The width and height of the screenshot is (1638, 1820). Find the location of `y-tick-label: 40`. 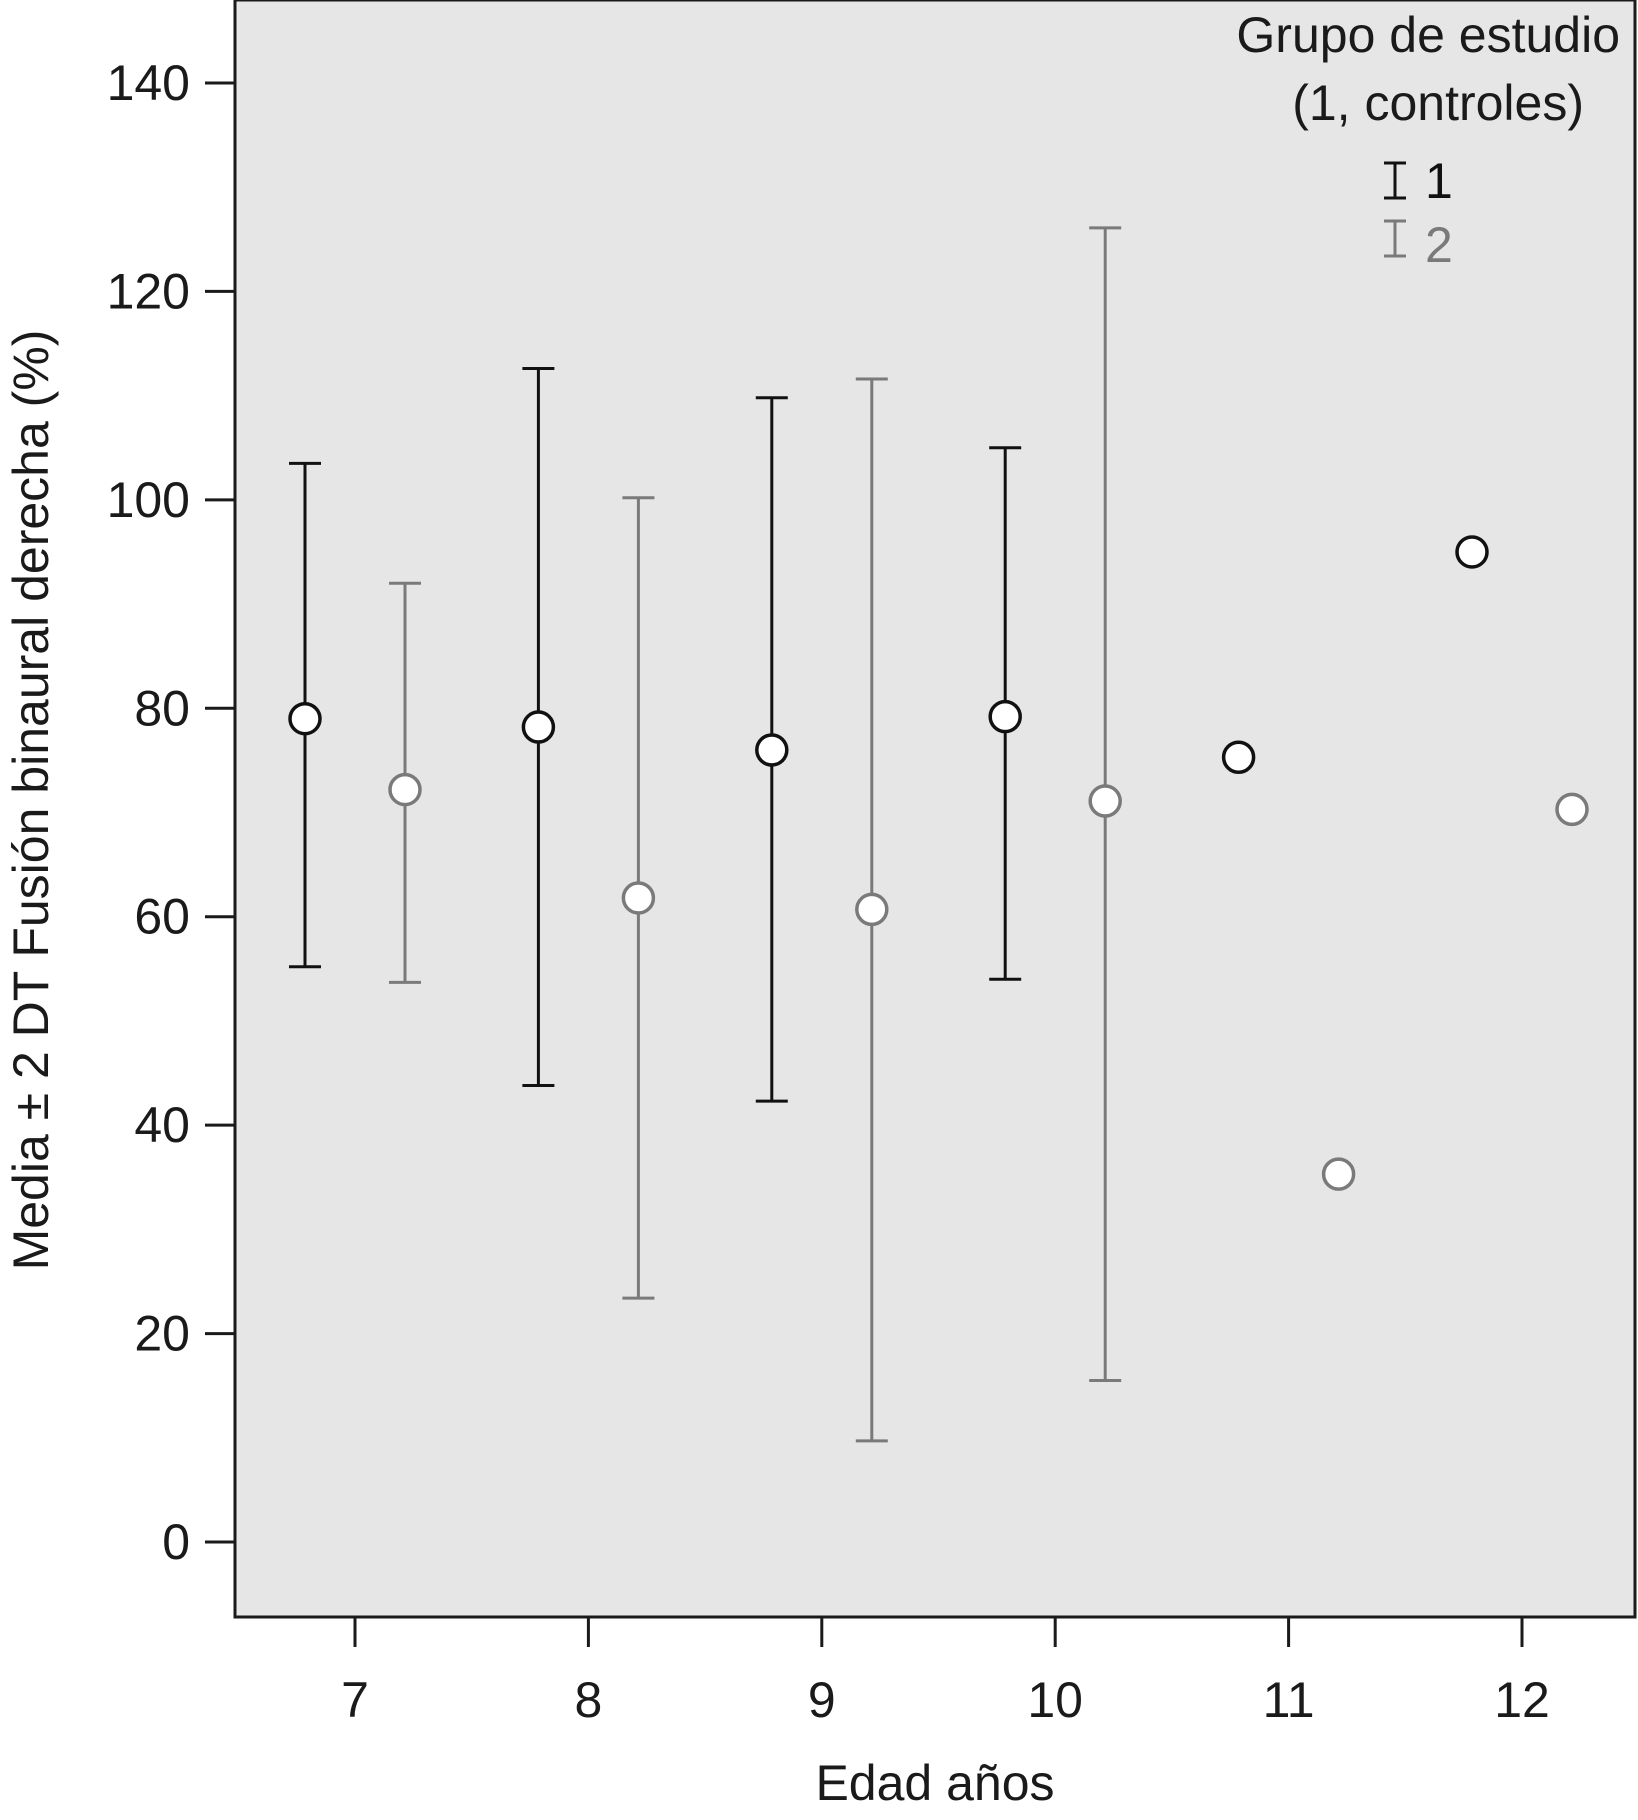

y-tick-label: 40 is located at coordinates (162, 1125).